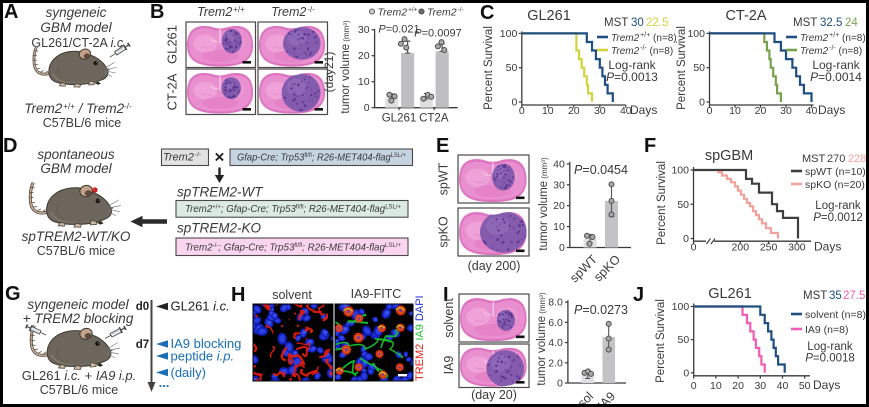 The height and width of the screenshot is (407, 869). Describe the element at coordinates (76, 236) in the screenshot. I see `svg-text: spTREM2-WT/KO` at that location.